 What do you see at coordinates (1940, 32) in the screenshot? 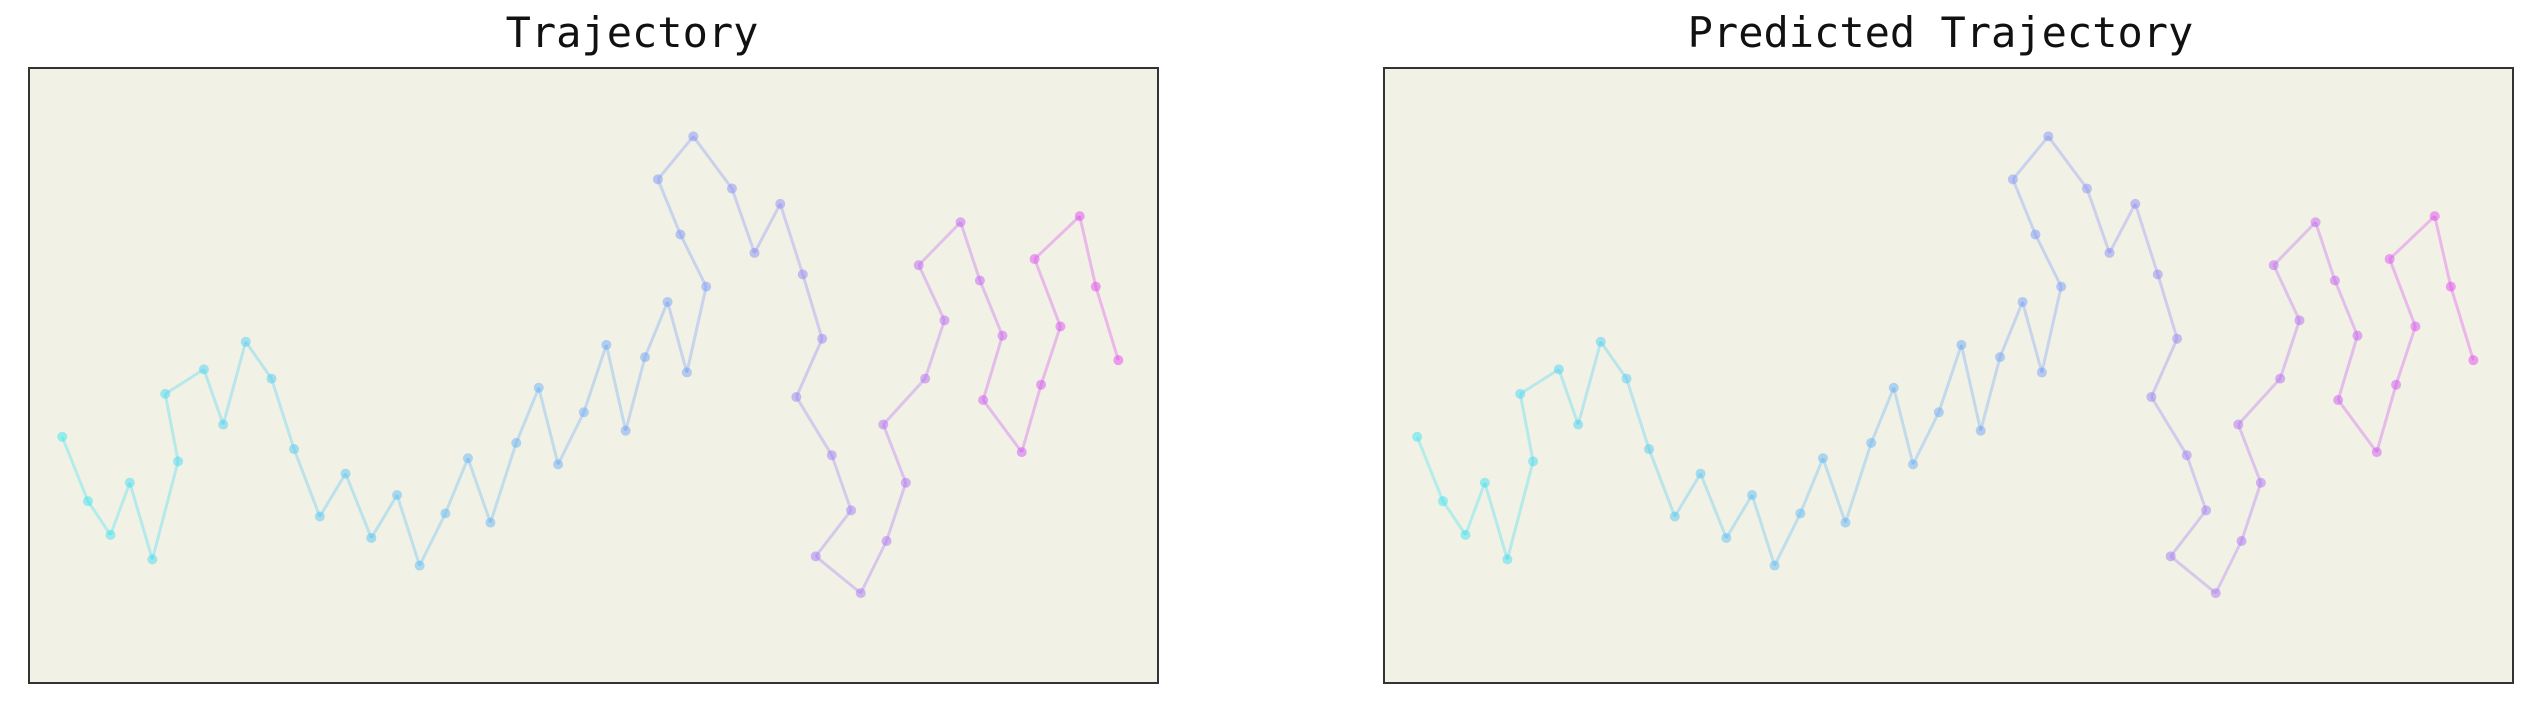
I see `chart-title: Predicted Trajectory` at bounding box center [1940, 32].